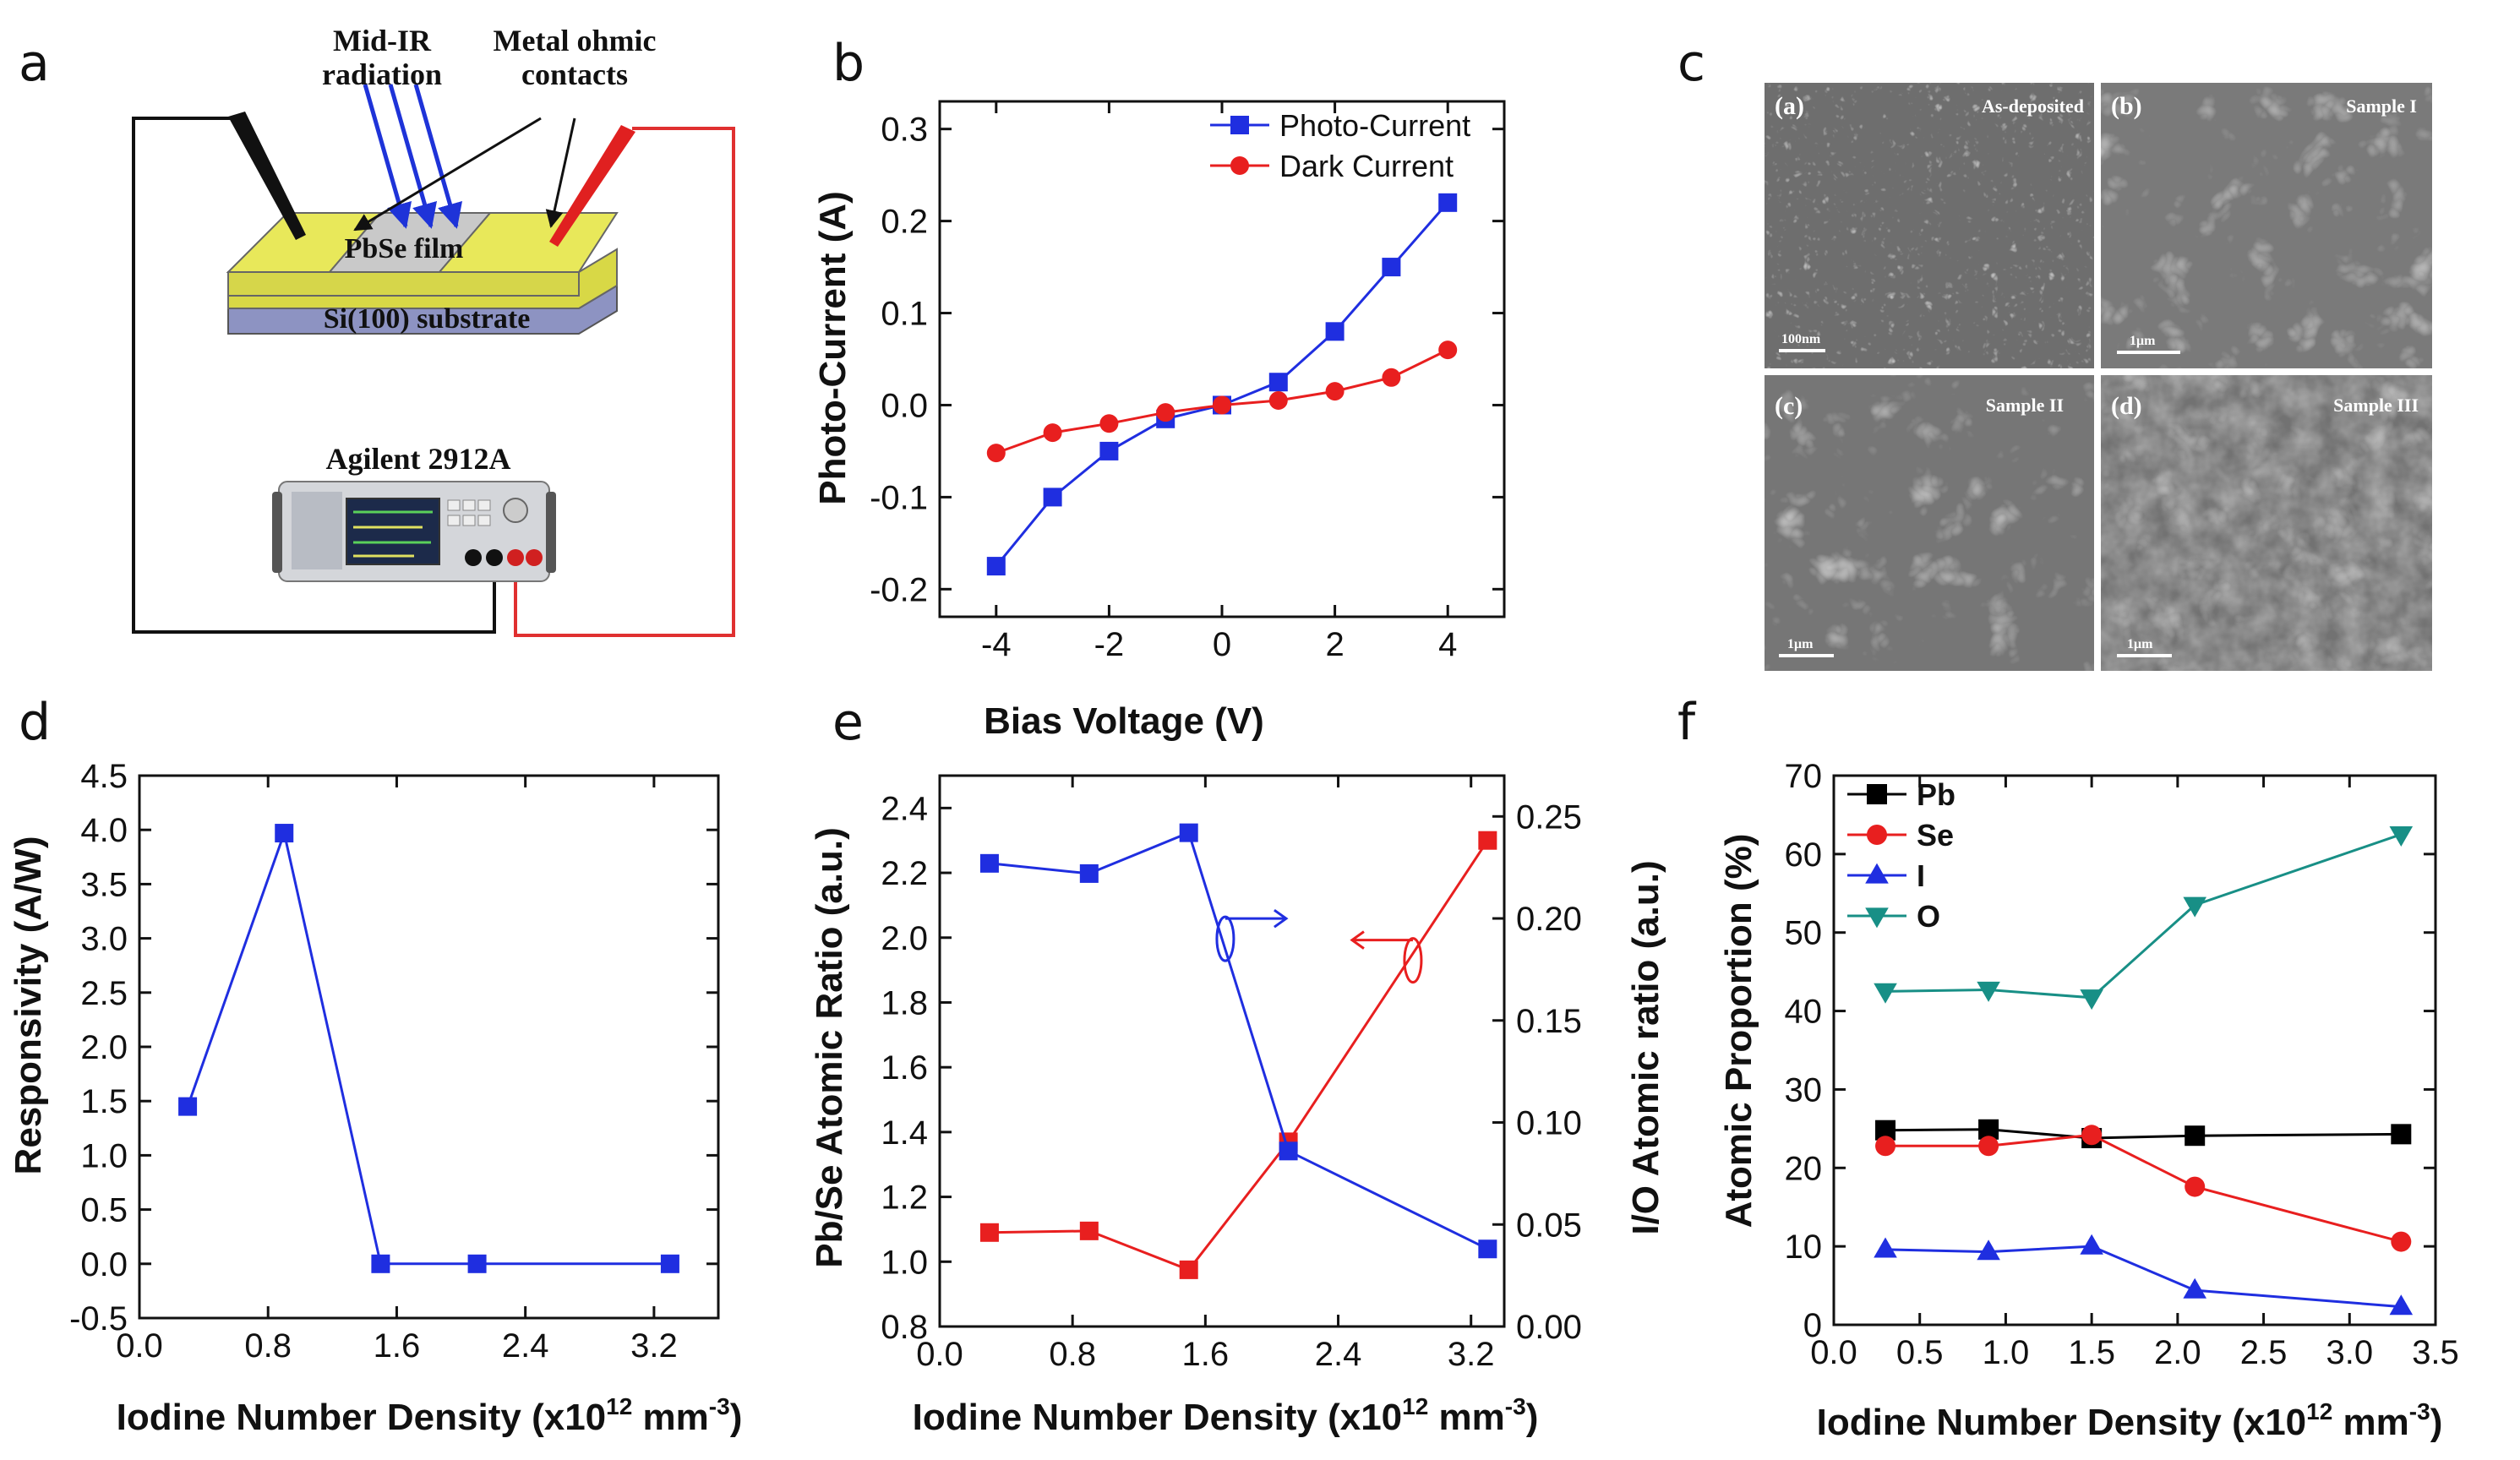 This screenshot has height=1460, width=2520. Describe the element at coordinates (1239, 1040) in the screenshot. I see `chart-e-series-i-o-ratio-line` at that location.